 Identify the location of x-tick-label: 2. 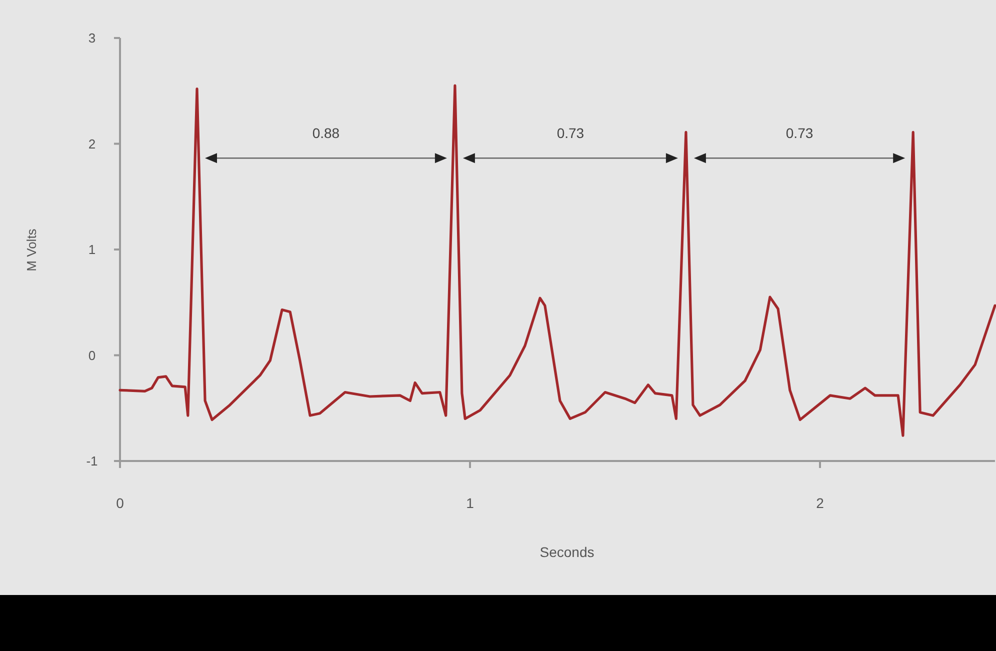
(820, 503).